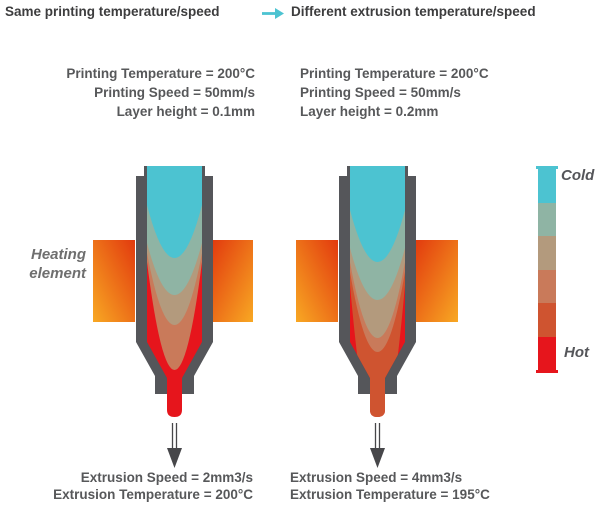  Describe the element at coordinates (185, 111) in the screenshot. I see `param-line: Layer height = 0.1mm` at that location.